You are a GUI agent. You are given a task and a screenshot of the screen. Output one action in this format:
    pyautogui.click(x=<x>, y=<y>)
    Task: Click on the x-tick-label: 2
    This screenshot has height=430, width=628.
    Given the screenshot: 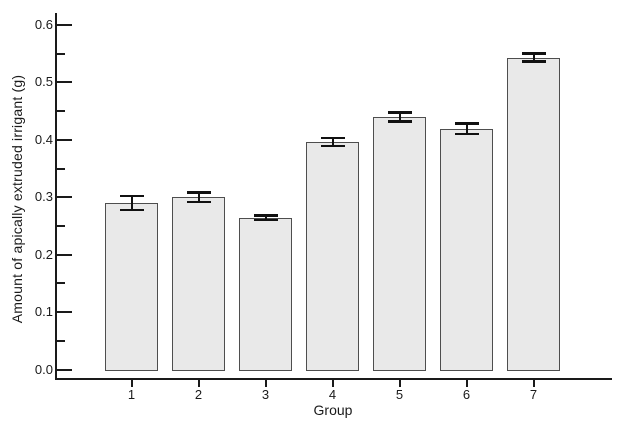 What is the action you would take?
    pyautogui.click(x=198, y=394)
    